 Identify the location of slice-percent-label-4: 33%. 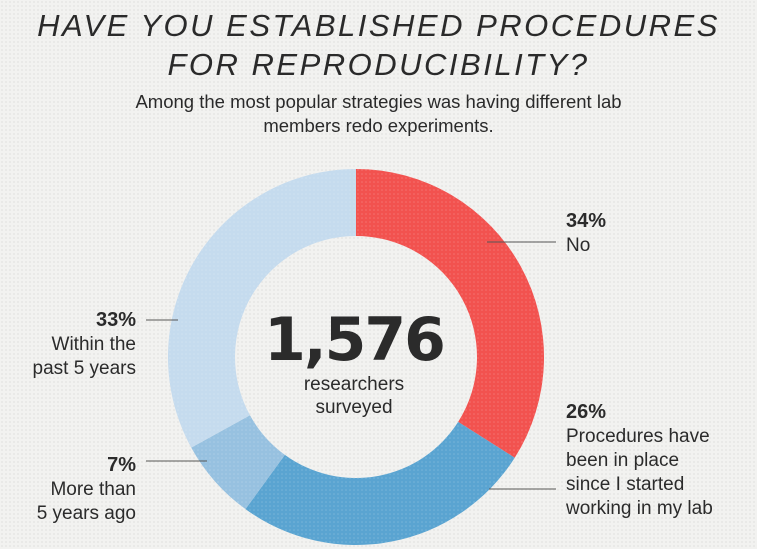
(116, 320).